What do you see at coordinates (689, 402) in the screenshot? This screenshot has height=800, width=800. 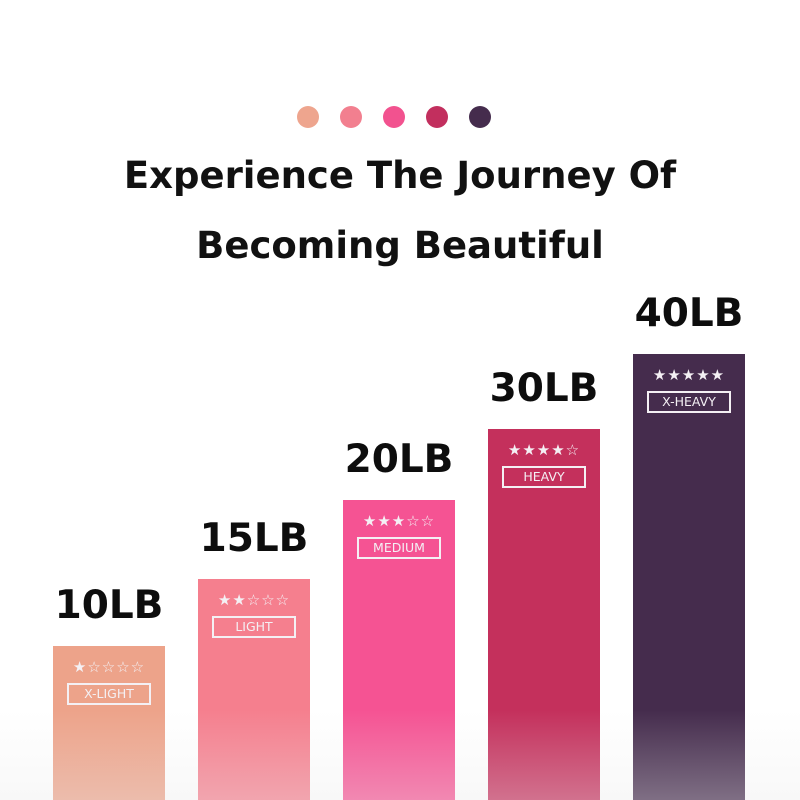 I see `level-tag: X-HEAVY` at bounding box center [689, 402].